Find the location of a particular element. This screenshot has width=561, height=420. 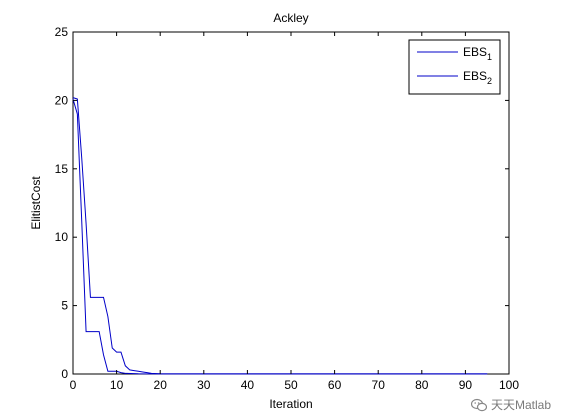

wechat-icon is located at coordinates (478, 404).